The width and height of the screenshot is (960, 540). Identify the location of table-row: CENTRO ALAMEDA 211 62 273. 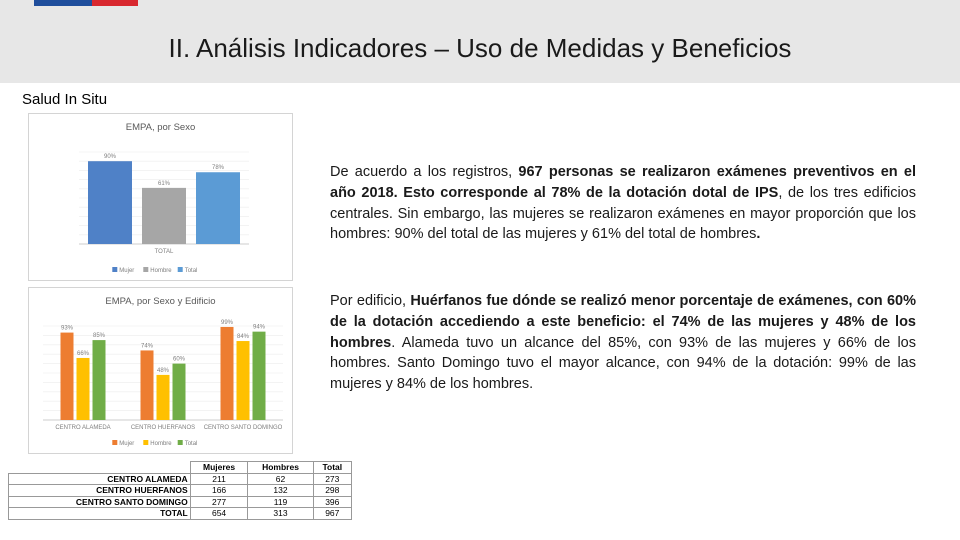
(180, 478).